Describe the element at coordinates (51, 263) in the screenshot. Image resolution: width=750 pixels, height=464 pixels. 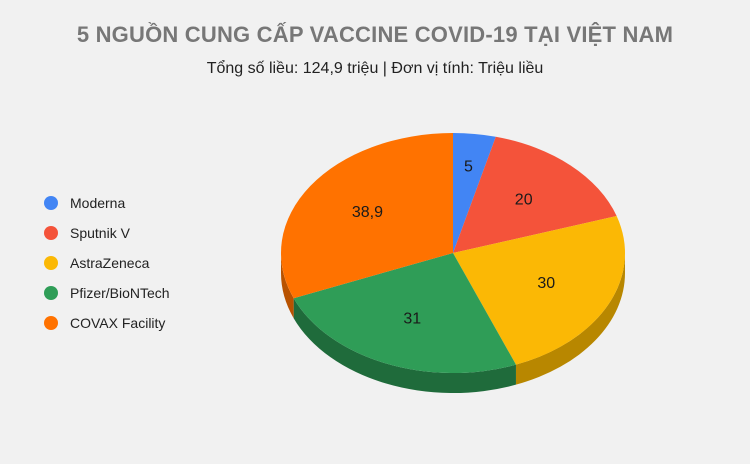
I see `legend-swatch-astrazeneca` at that location.